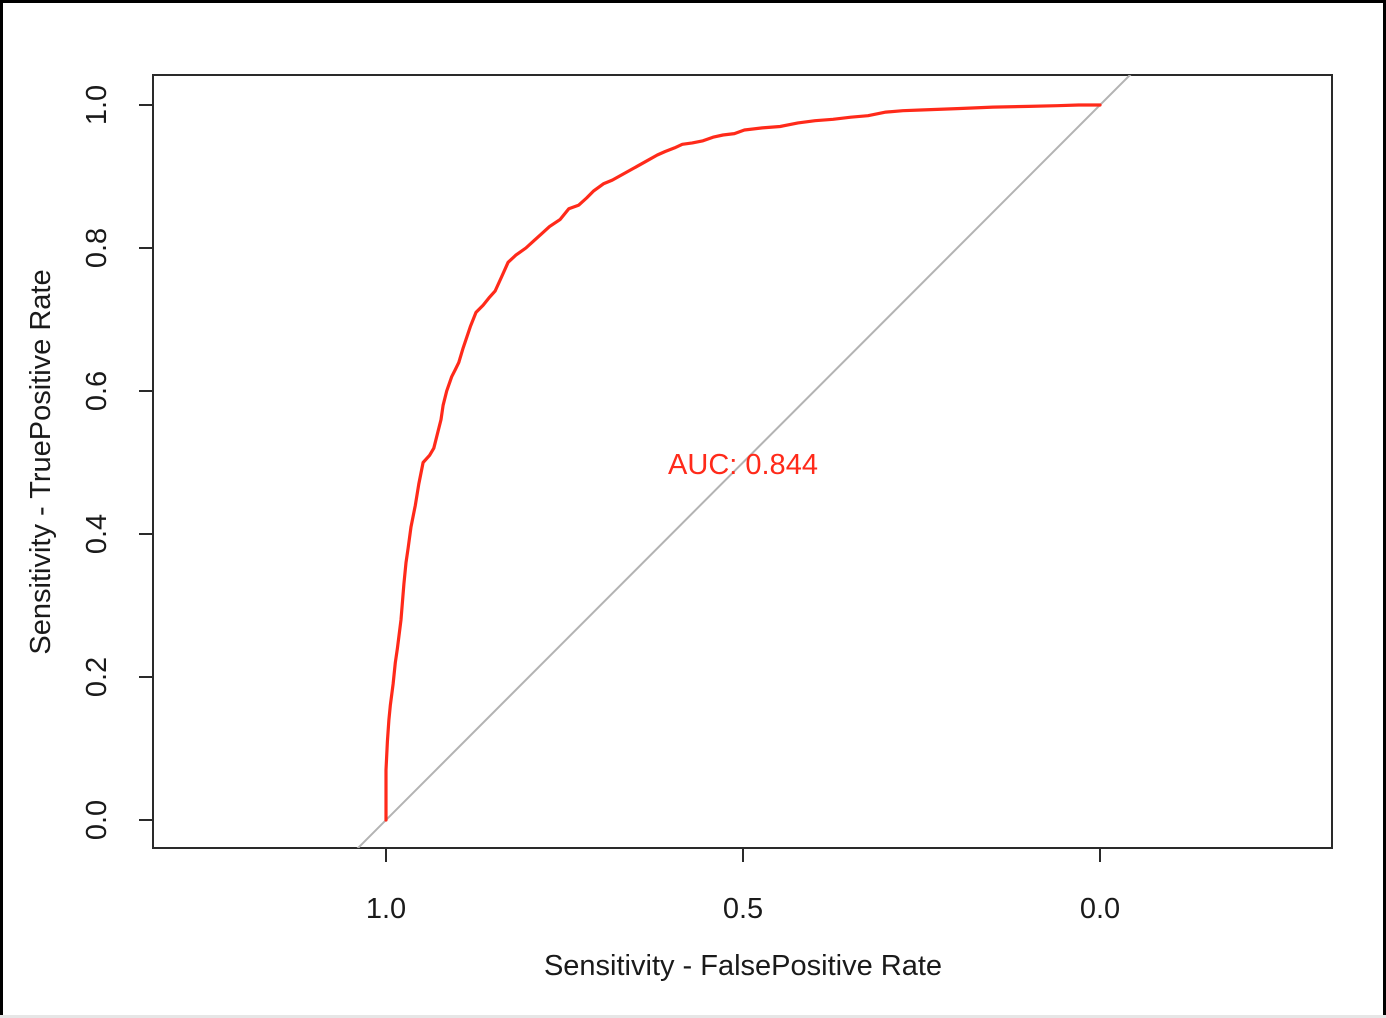 The width and height of the screenshot is (1386, 1018). What do you see at coordinates (97, 677) in the screenshot?
I see `y-tick-label: 0.2` at bounding box center [97, 677].